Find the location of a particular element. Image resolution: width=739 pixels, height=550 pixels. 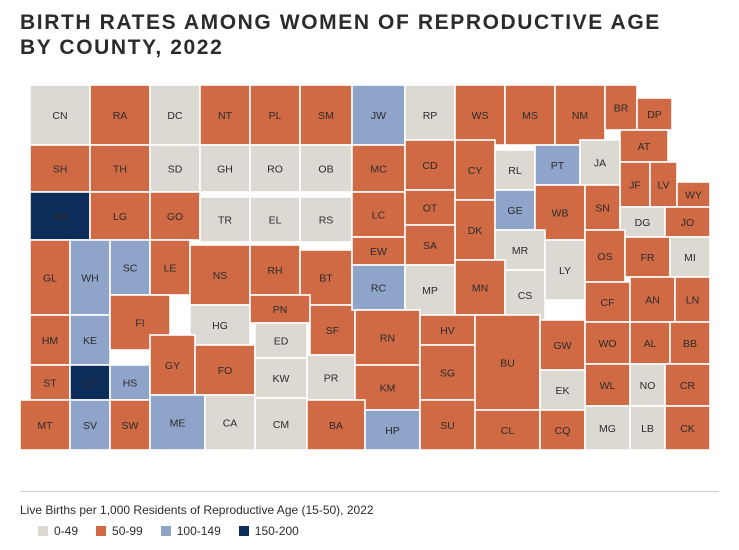

county-shape-pr is located at coordinates (331, 377).